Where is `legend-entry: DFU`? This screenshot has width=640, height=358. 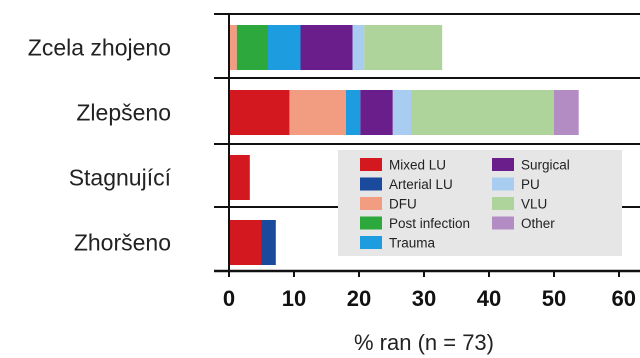 legend-entry: DFU is located at coordinates (403, 204).